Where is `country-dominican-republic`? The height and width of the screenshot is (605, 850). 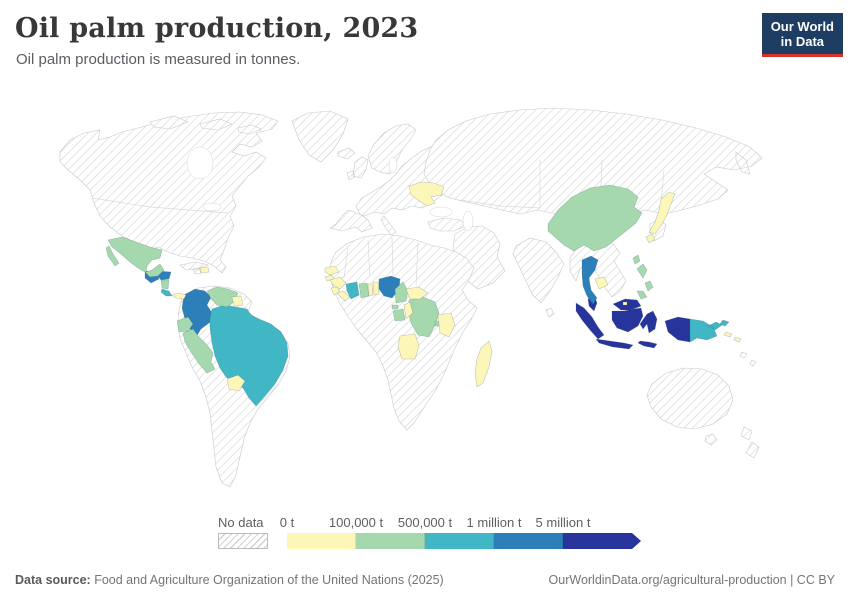
country-dominican-republic is located at coordinates (204, 270).